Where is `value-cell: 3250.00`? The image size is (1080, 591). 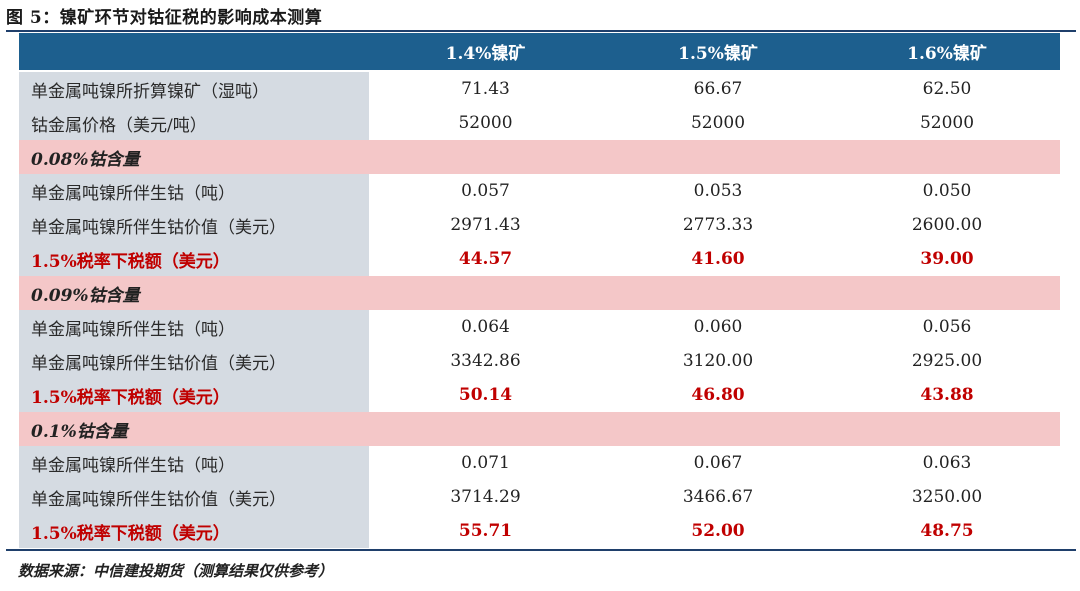
value-cell: 3250.00 is located at coordinates (947, 497).